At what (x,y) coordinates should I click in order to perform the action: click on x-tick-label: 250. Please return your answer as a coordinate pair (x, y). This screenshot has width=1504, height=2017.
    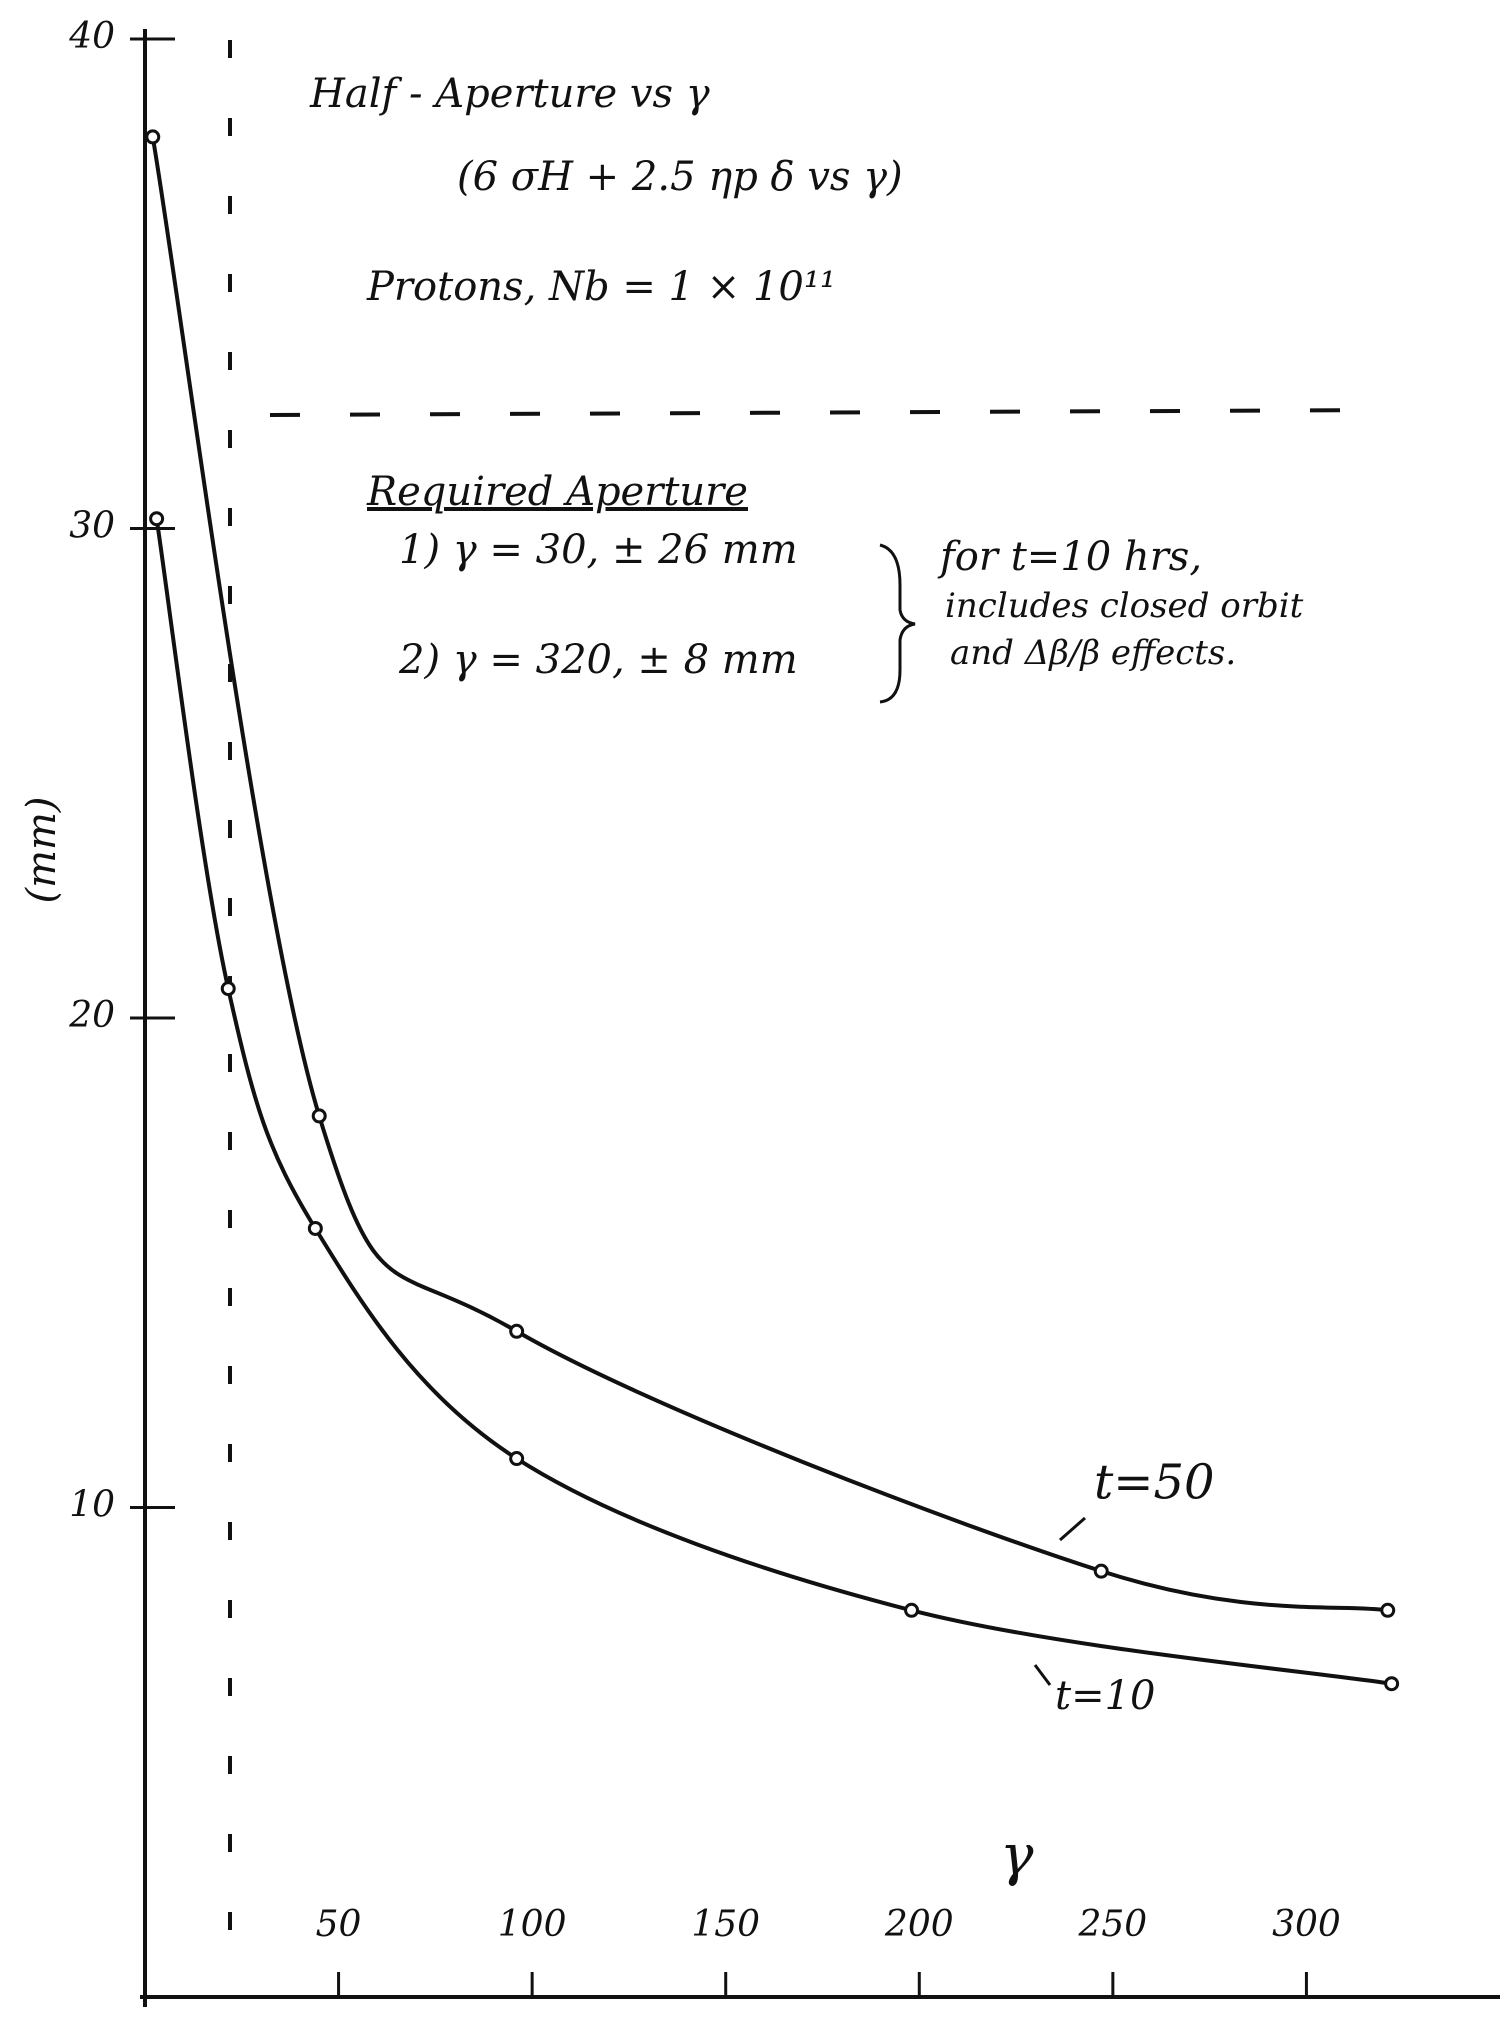
    Looking at the image, I should click on (1112, 1924).